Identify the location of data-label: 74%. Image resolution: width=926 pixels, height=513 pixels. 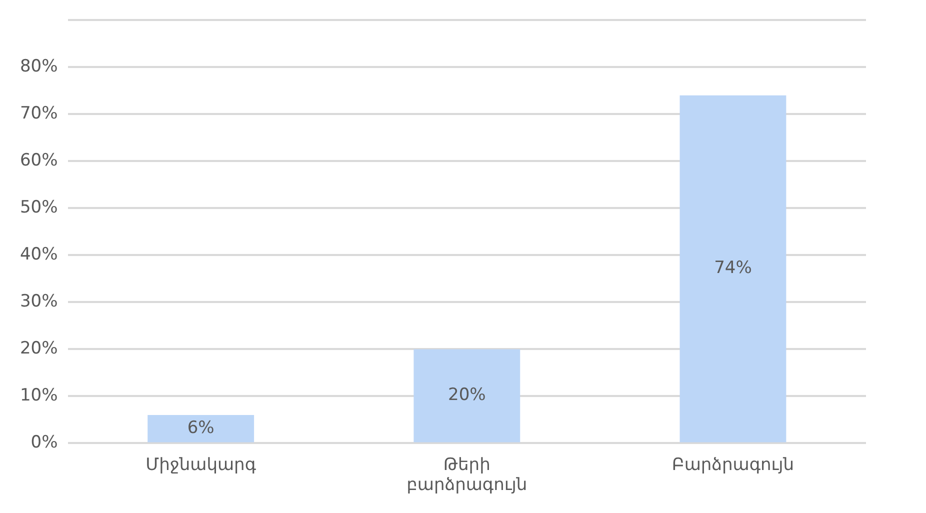
(733, 268).